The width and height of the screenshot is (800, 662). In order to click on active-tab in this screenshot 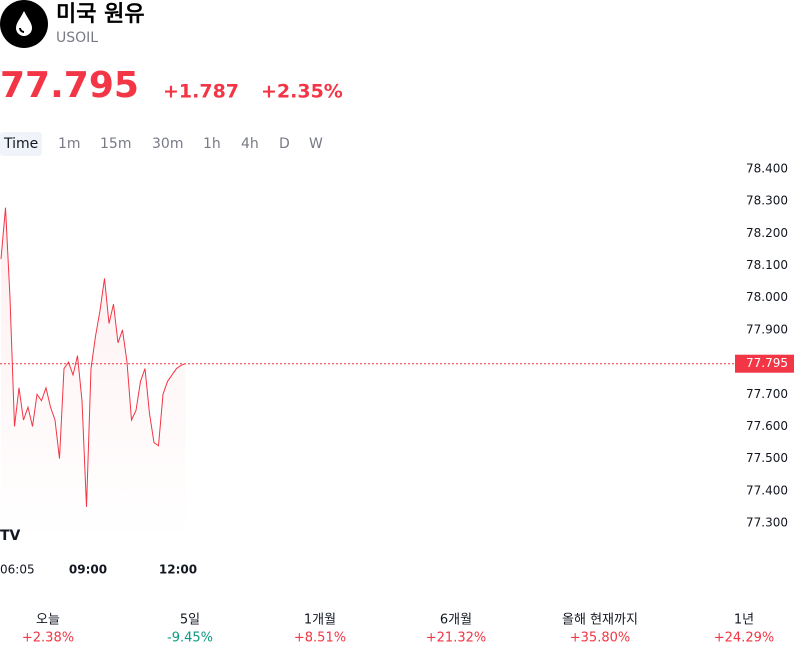, I will do `click(21, 144)`.